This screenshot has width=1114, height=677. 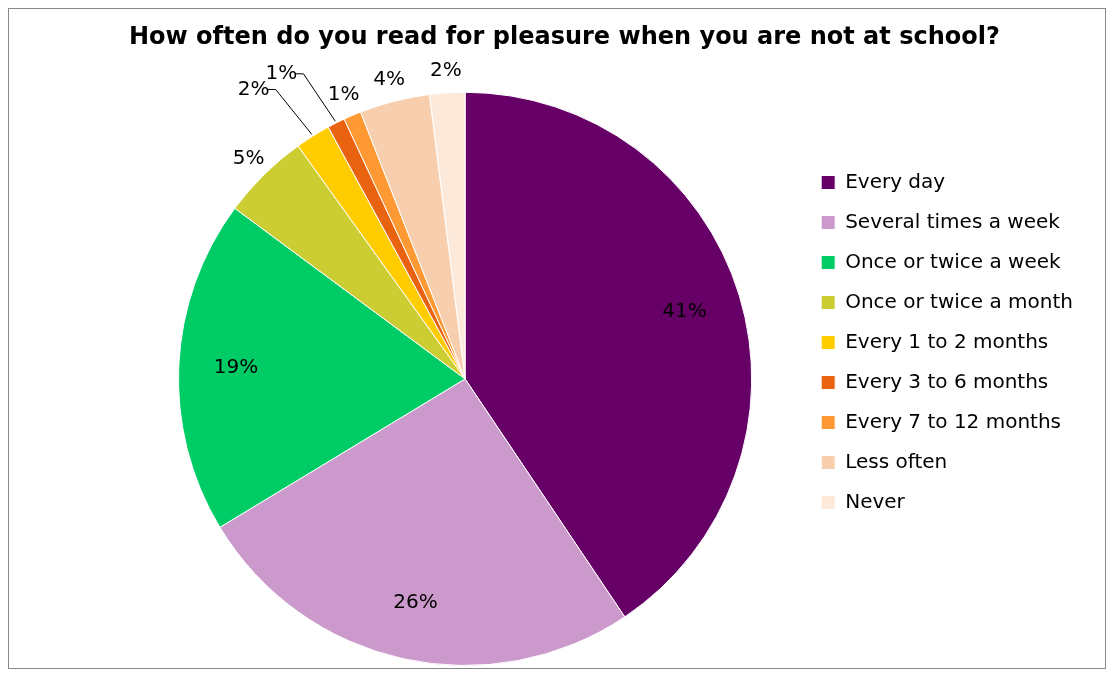 I want to click on data-label: 41%, so click(x=684, y=310).